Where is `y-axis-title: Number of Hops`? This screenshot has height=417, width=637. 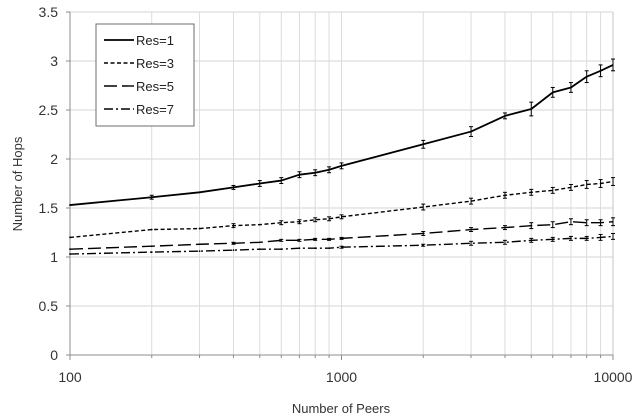 y-axis-title: Number of Hops is located at coordinates (17, 183).